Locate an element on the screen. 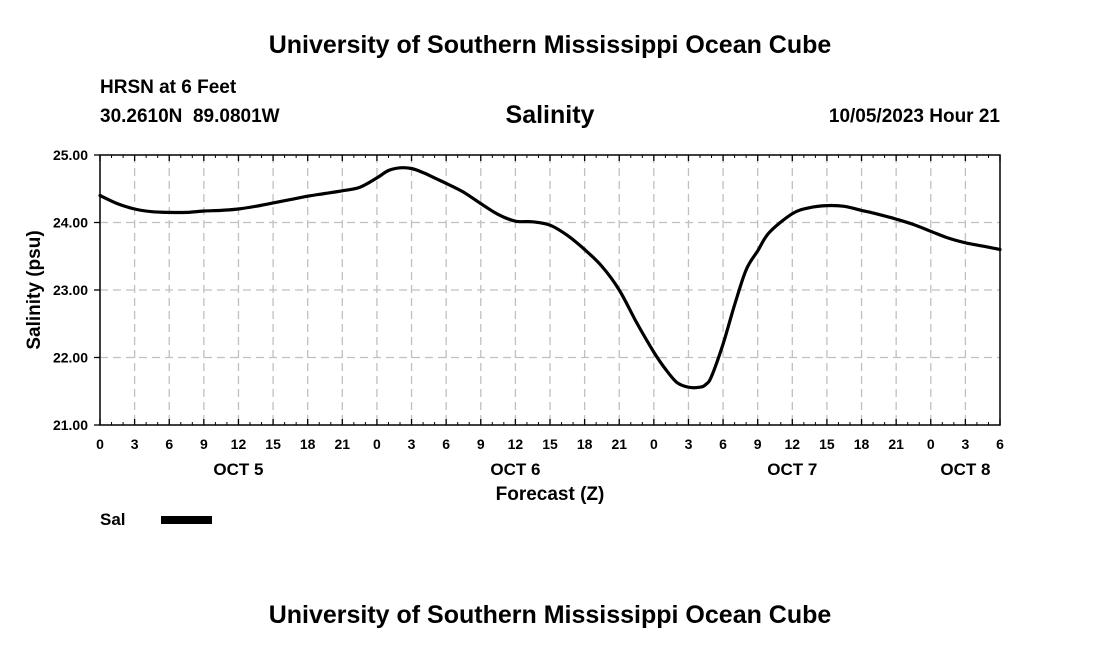 This screenshot has width=1100, height=650. y-tick-label: 22.00 is located at coordinates (70, 358).